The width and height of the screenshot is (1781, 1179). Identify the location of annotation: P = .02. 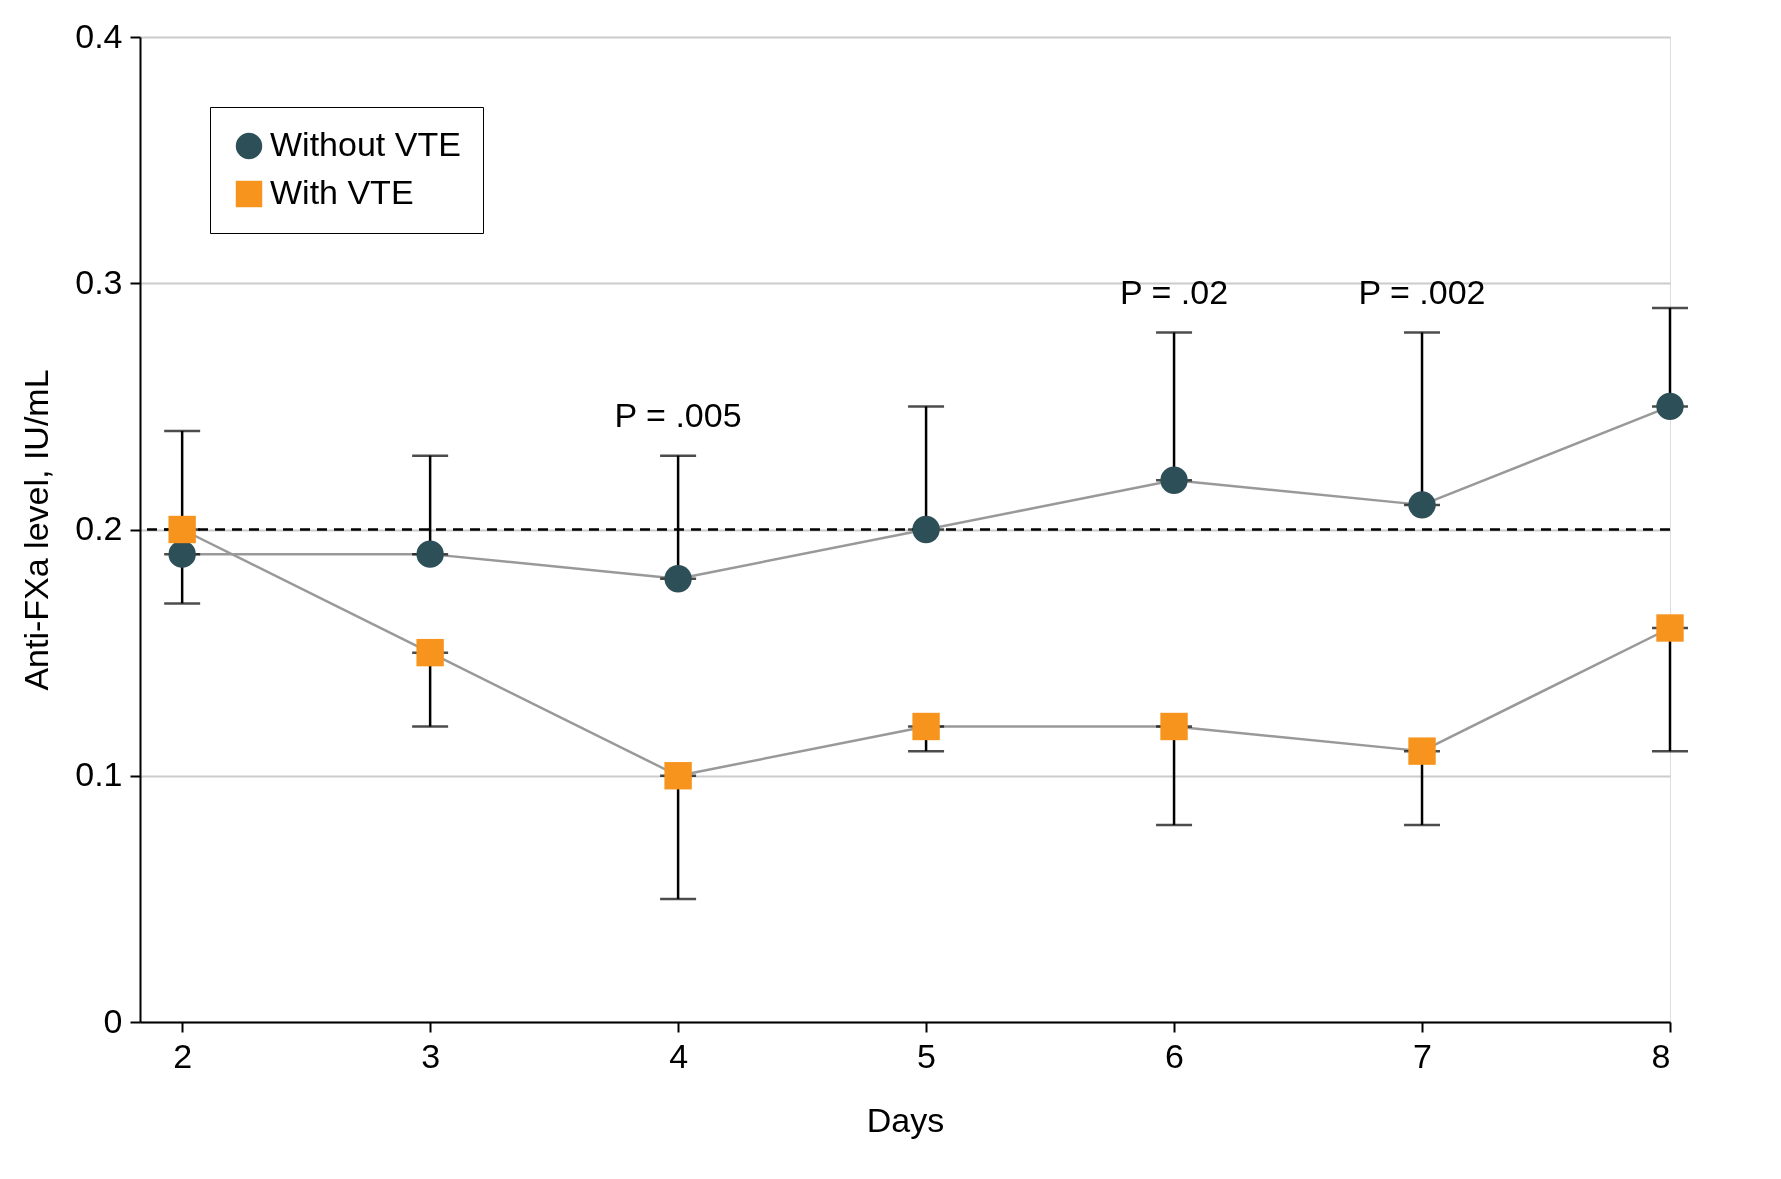
(1174, 291).